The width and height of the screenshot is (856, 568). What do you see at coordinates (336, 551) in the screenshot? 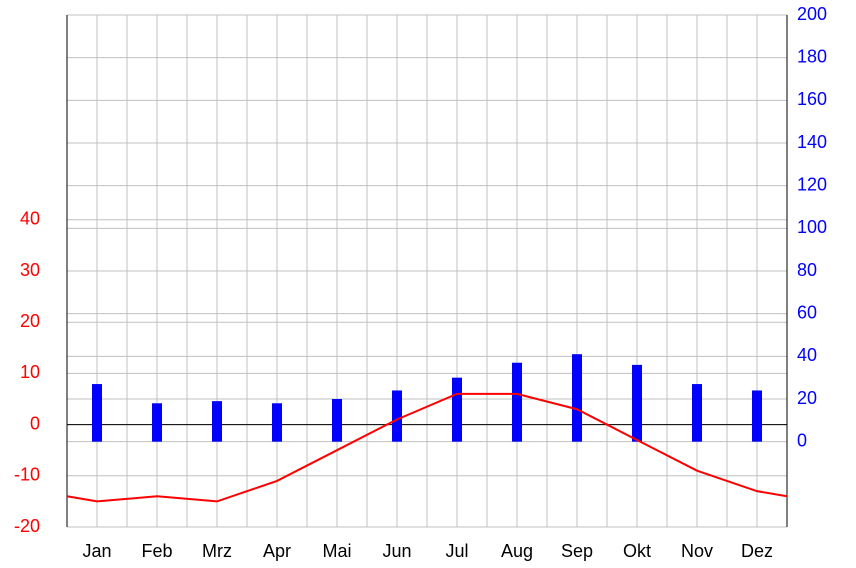
I see `x-tick-label: Mai` at bounding box center [336, 551].